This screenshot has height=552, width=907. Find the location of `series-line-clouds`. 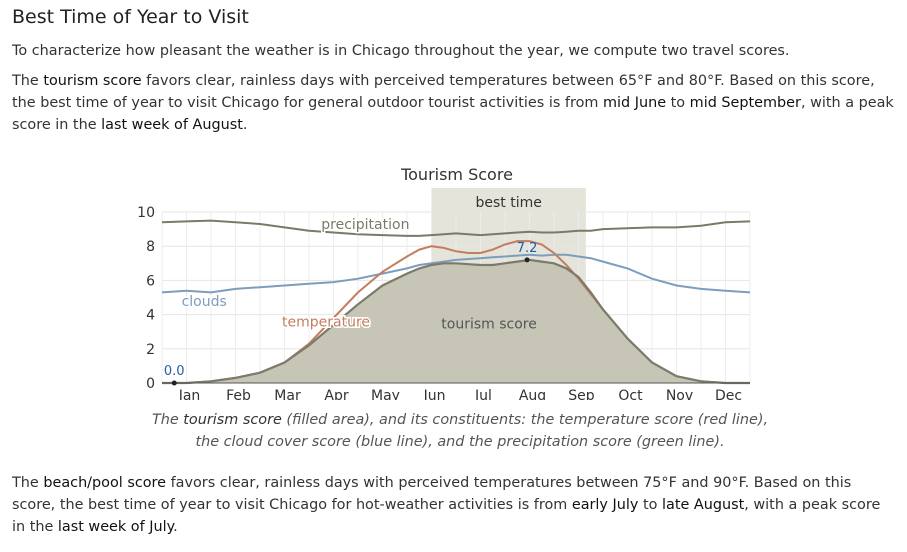

series-line-clouds is located at coordinates (456, 273).